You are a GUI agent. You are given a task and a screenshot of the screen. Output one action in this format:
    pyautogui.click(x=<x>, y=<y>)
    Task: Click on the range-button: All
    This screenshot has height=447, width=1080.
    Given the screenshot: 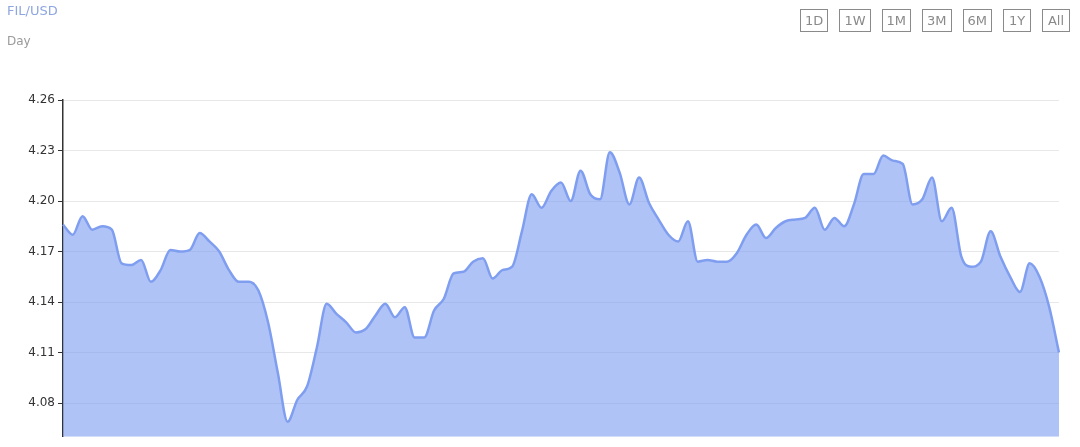 What is the action you would take?
    pyautogui.click(x=1056, y=20)
    